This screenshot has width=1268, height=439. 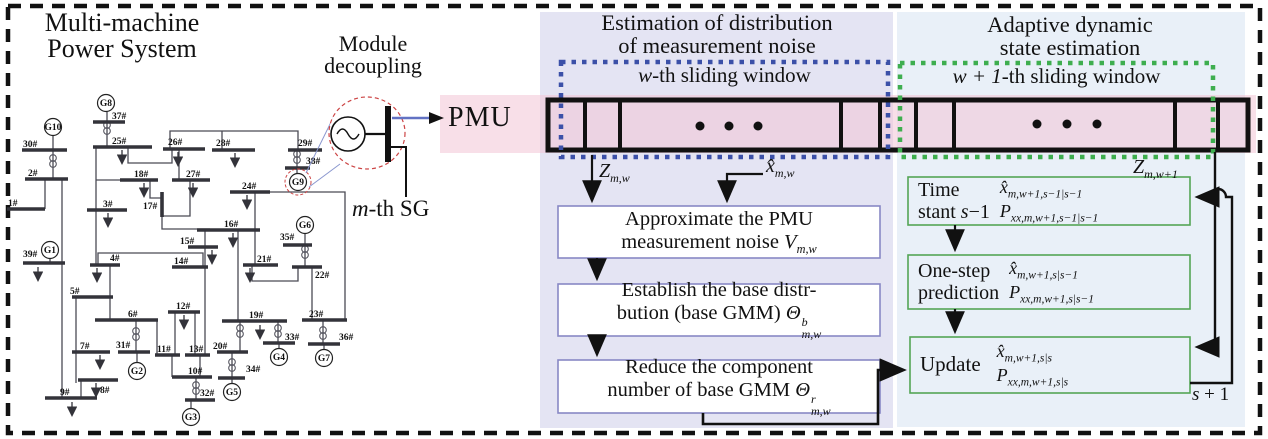 I want to click on bus-label: 18#, so click(x=141, y=175).